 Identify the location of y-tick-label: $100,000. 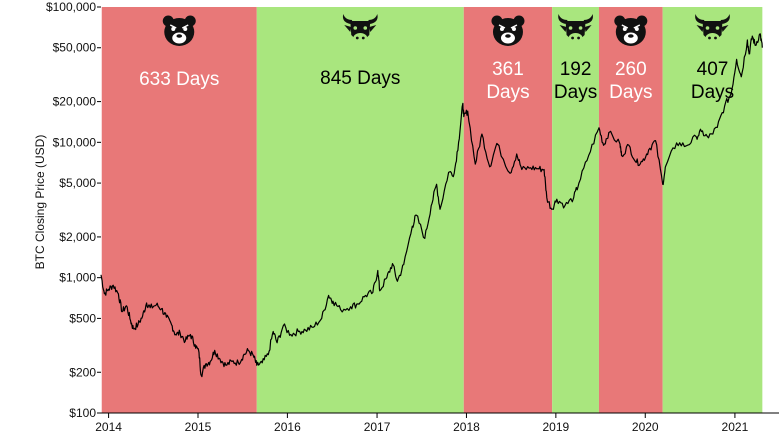
(71, 7).